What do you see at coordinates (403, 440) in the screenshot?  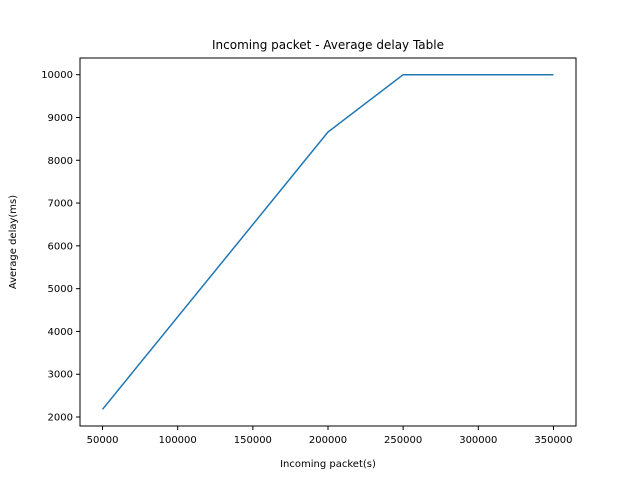 I see `x-tick-label: 250000` at bounding box center [403, 440].